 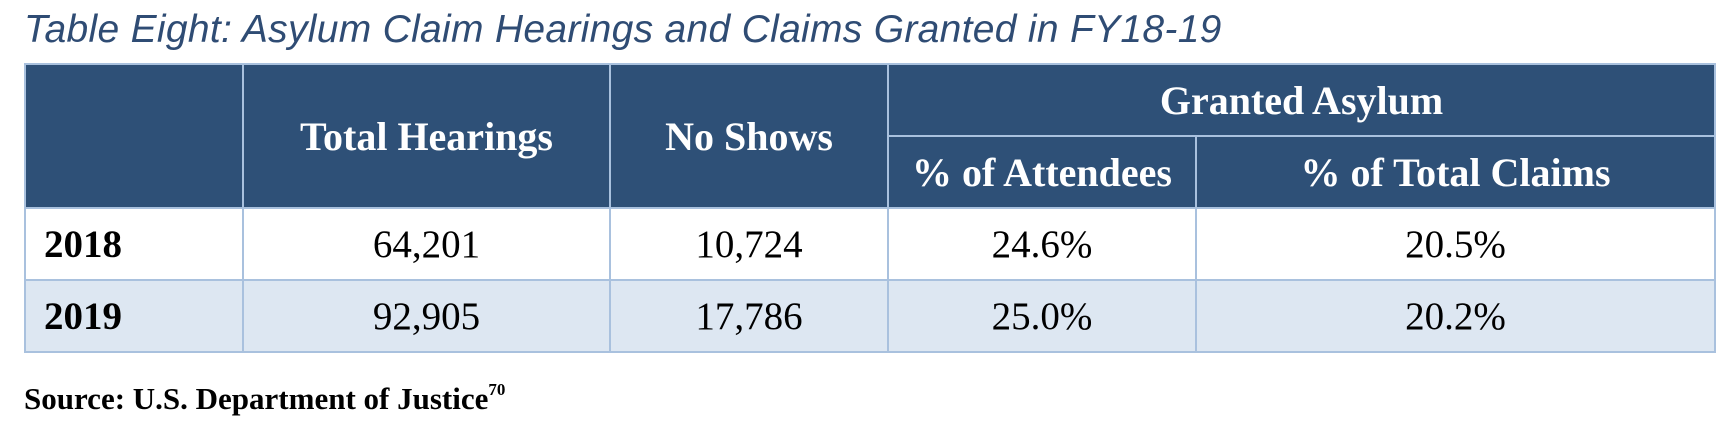 I want to click on source-text: Source: U.S. Department of Justice, so click(x=256, y=398).